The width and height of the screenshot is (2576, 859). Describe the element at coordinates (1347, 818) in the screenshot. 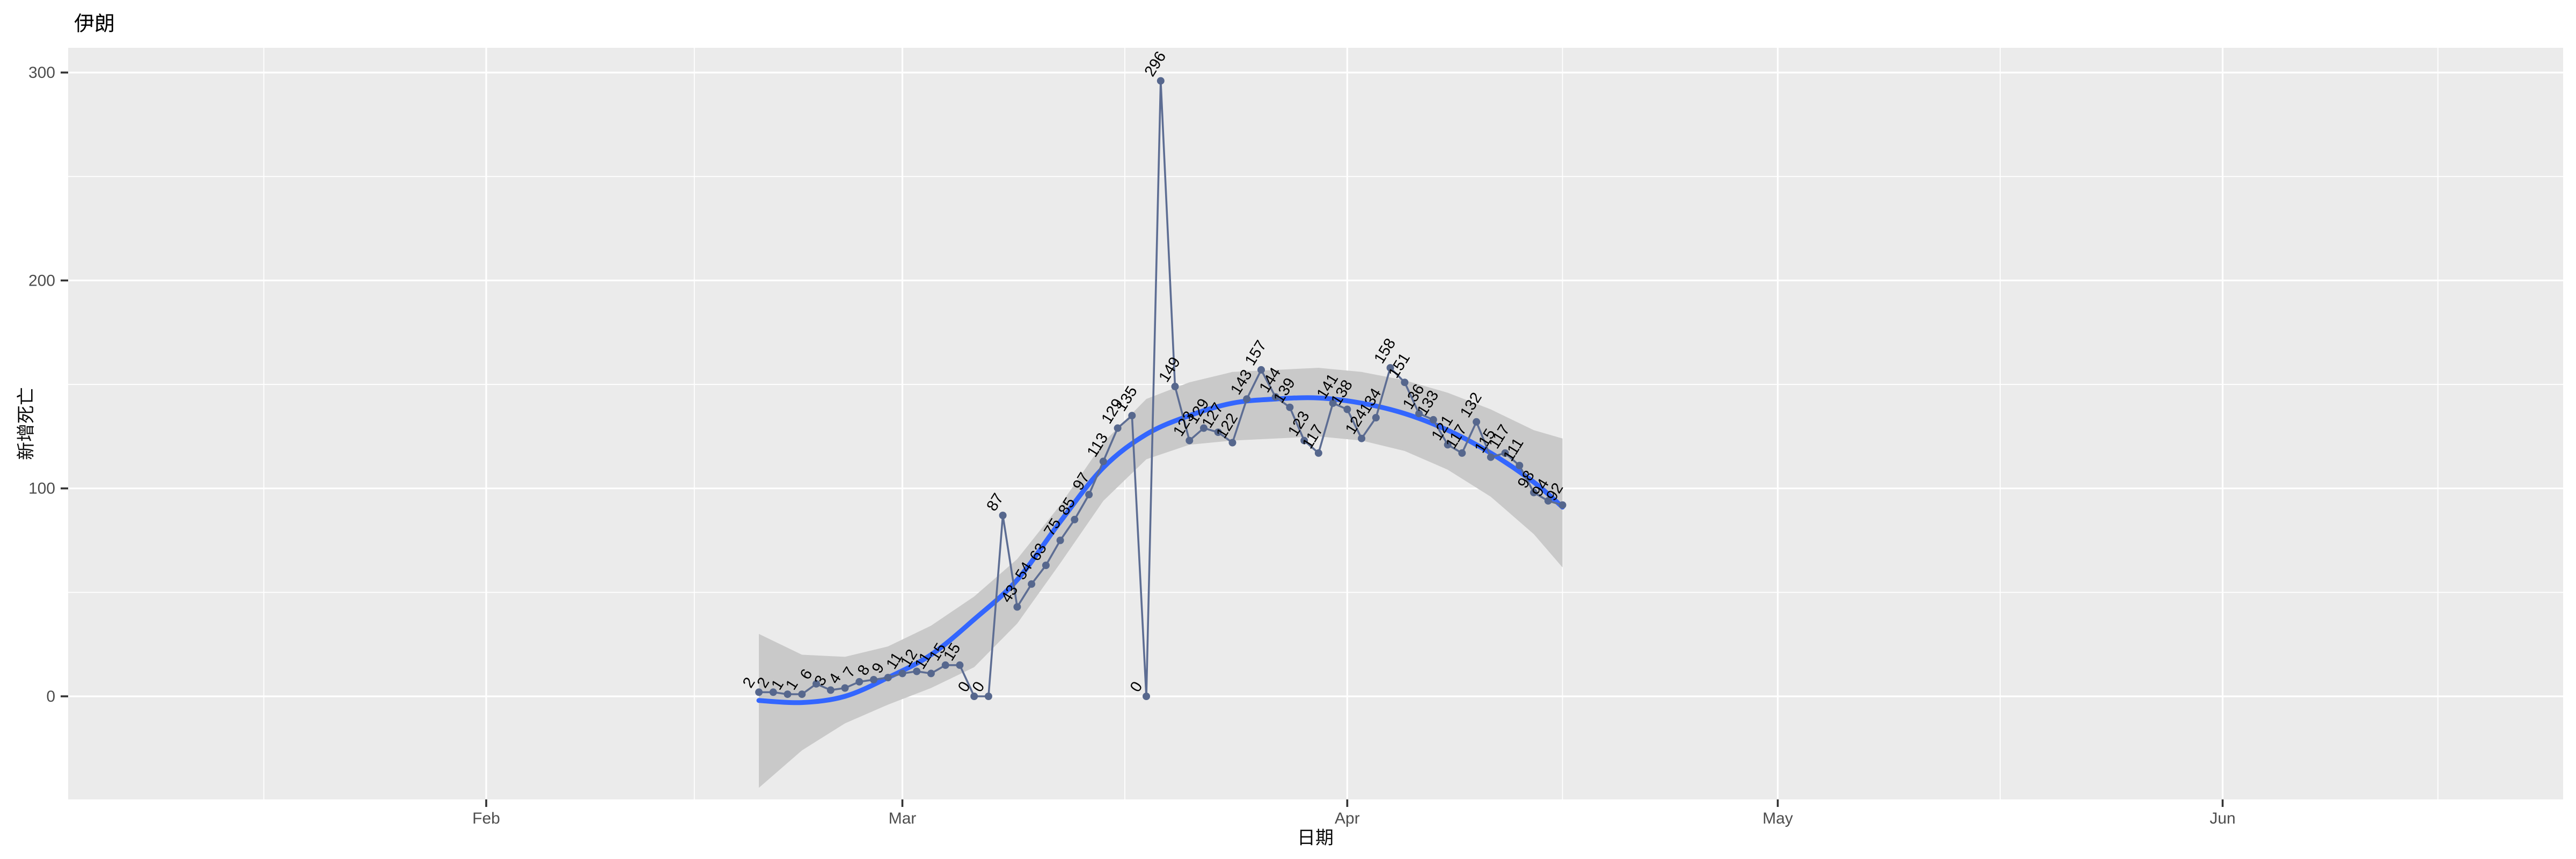

I see `x-tick-label: Apr` at that location.